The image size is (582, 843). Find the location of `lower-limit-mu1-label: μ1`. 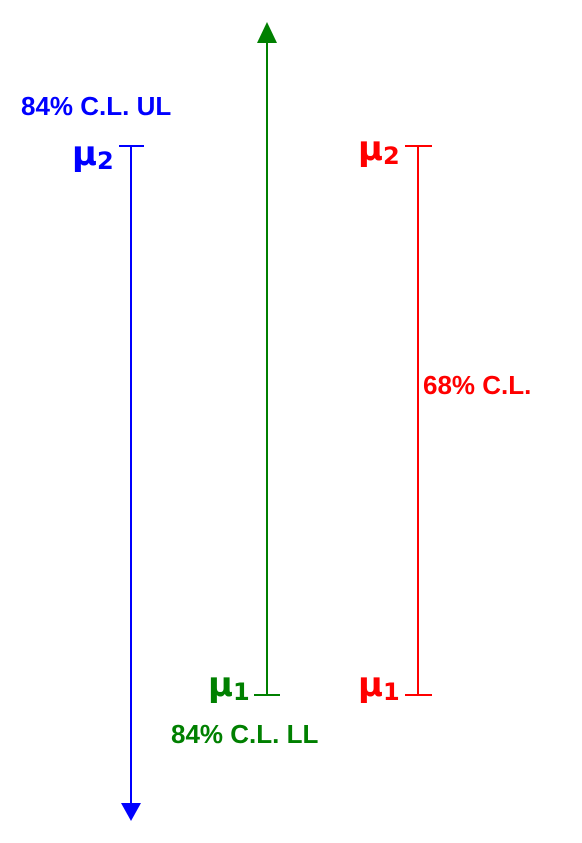

lower-limit-mu1-label: μ1 is located at coordinates (229, 685).